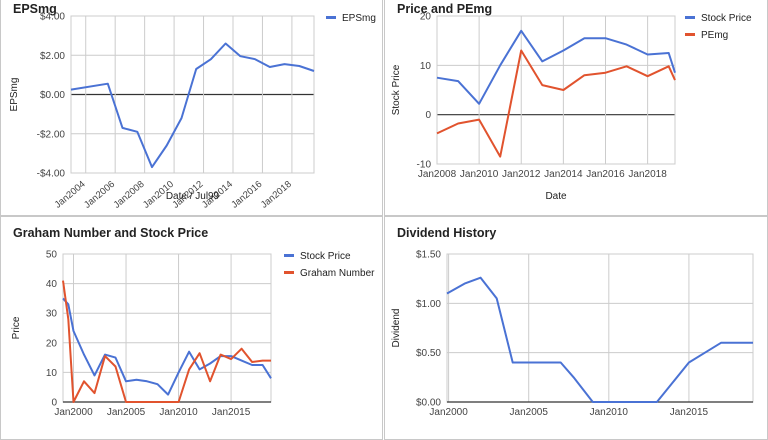 The width and height of the screenshot is (768, 440). What do you see at coordinates (111, 233) in the screenshot?
I see `graham-chart-title: Graham Number and Stock Price` at bounding box center [111, 233].